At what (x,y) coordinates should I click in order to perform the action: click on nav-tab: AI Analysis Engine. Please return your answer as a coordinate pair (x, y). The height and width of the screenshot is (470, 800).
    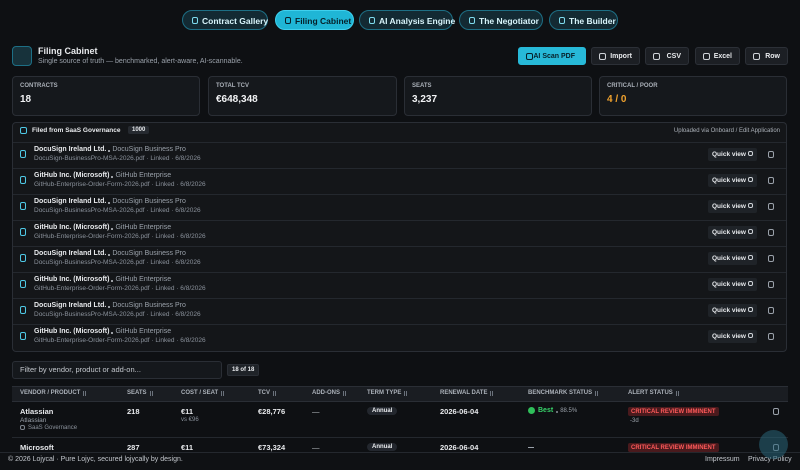
    Looking at the image, I should click on (407, 20).